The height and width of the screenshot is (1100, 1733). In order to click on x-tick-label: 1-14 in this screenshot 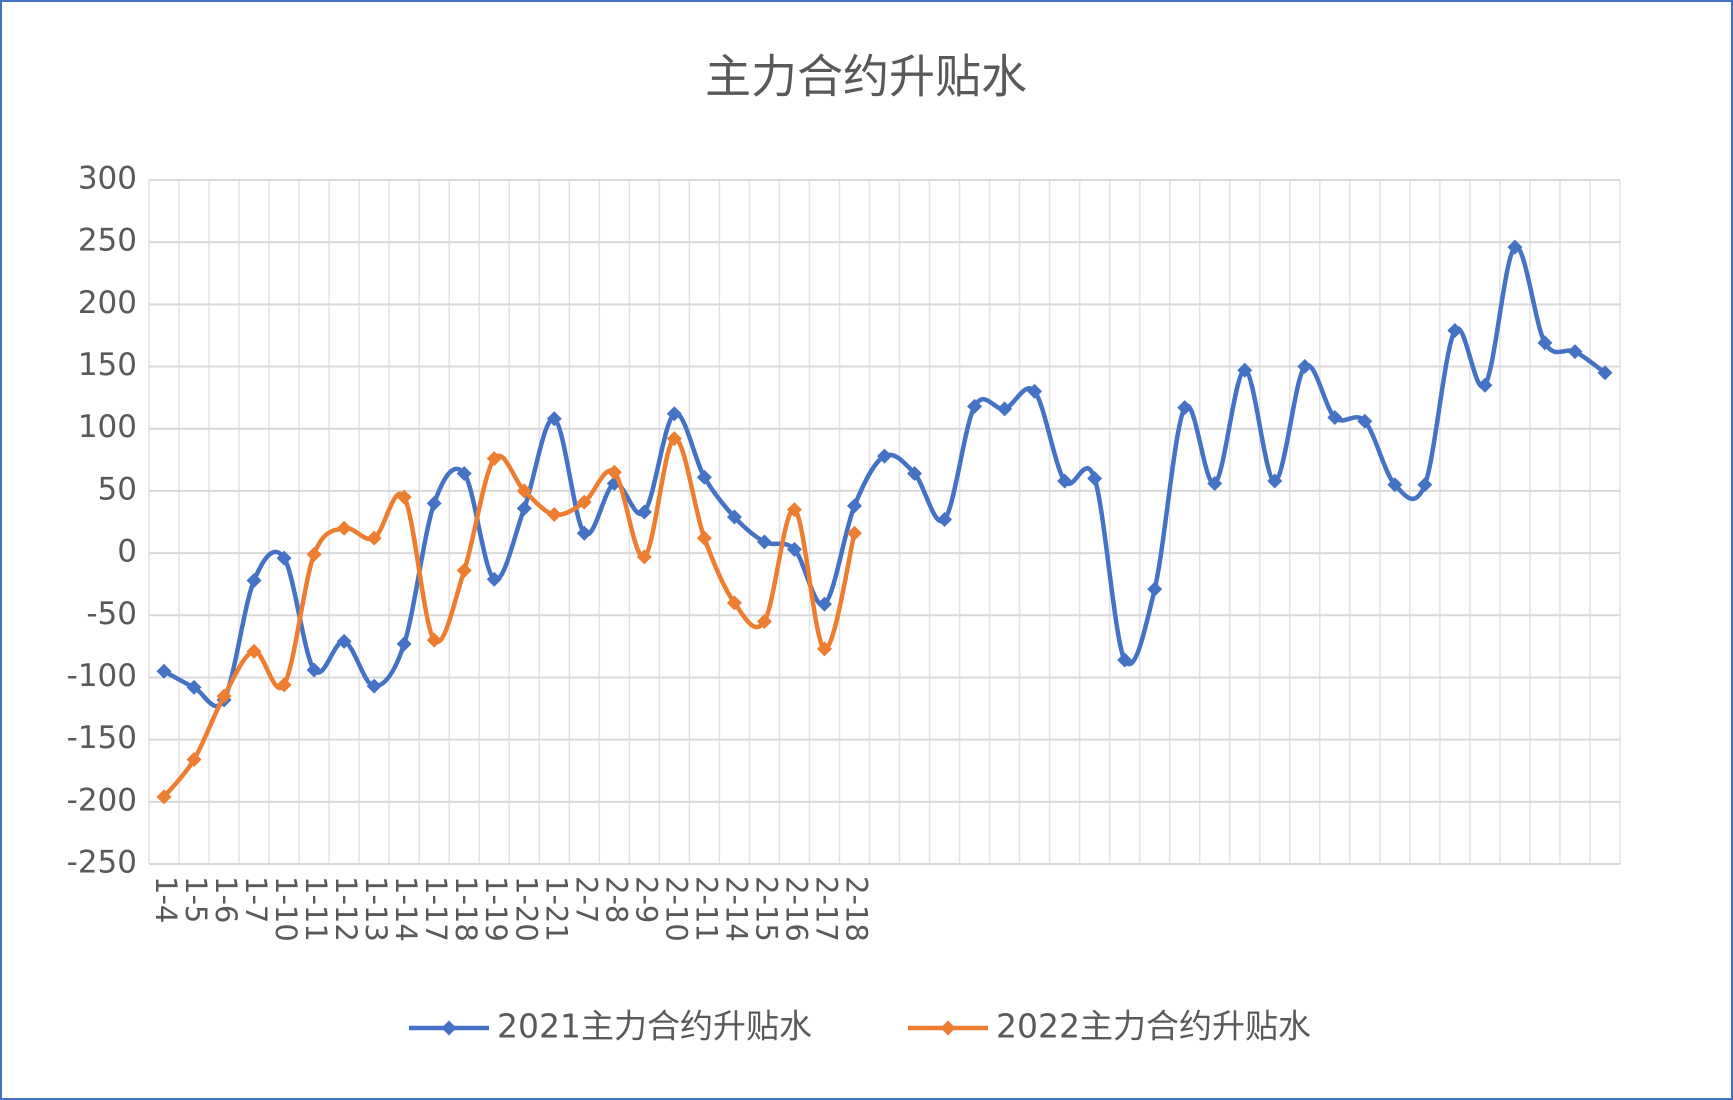, I will do `click(406, 909)`.